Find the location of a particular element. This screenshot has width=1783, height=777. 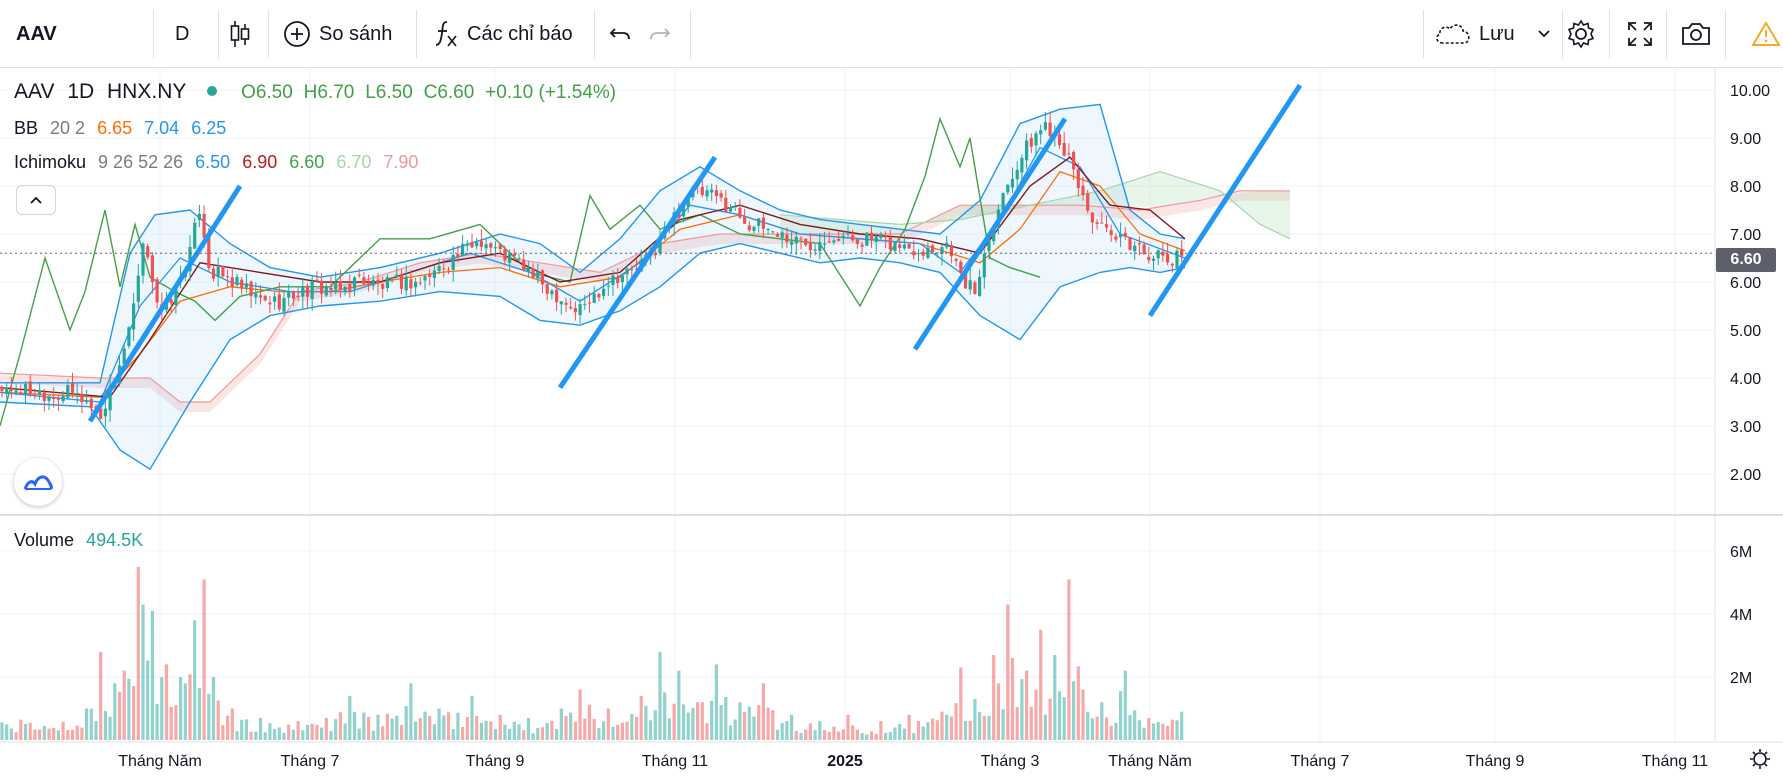

chart-type-button is located at coordinates (240, 34).